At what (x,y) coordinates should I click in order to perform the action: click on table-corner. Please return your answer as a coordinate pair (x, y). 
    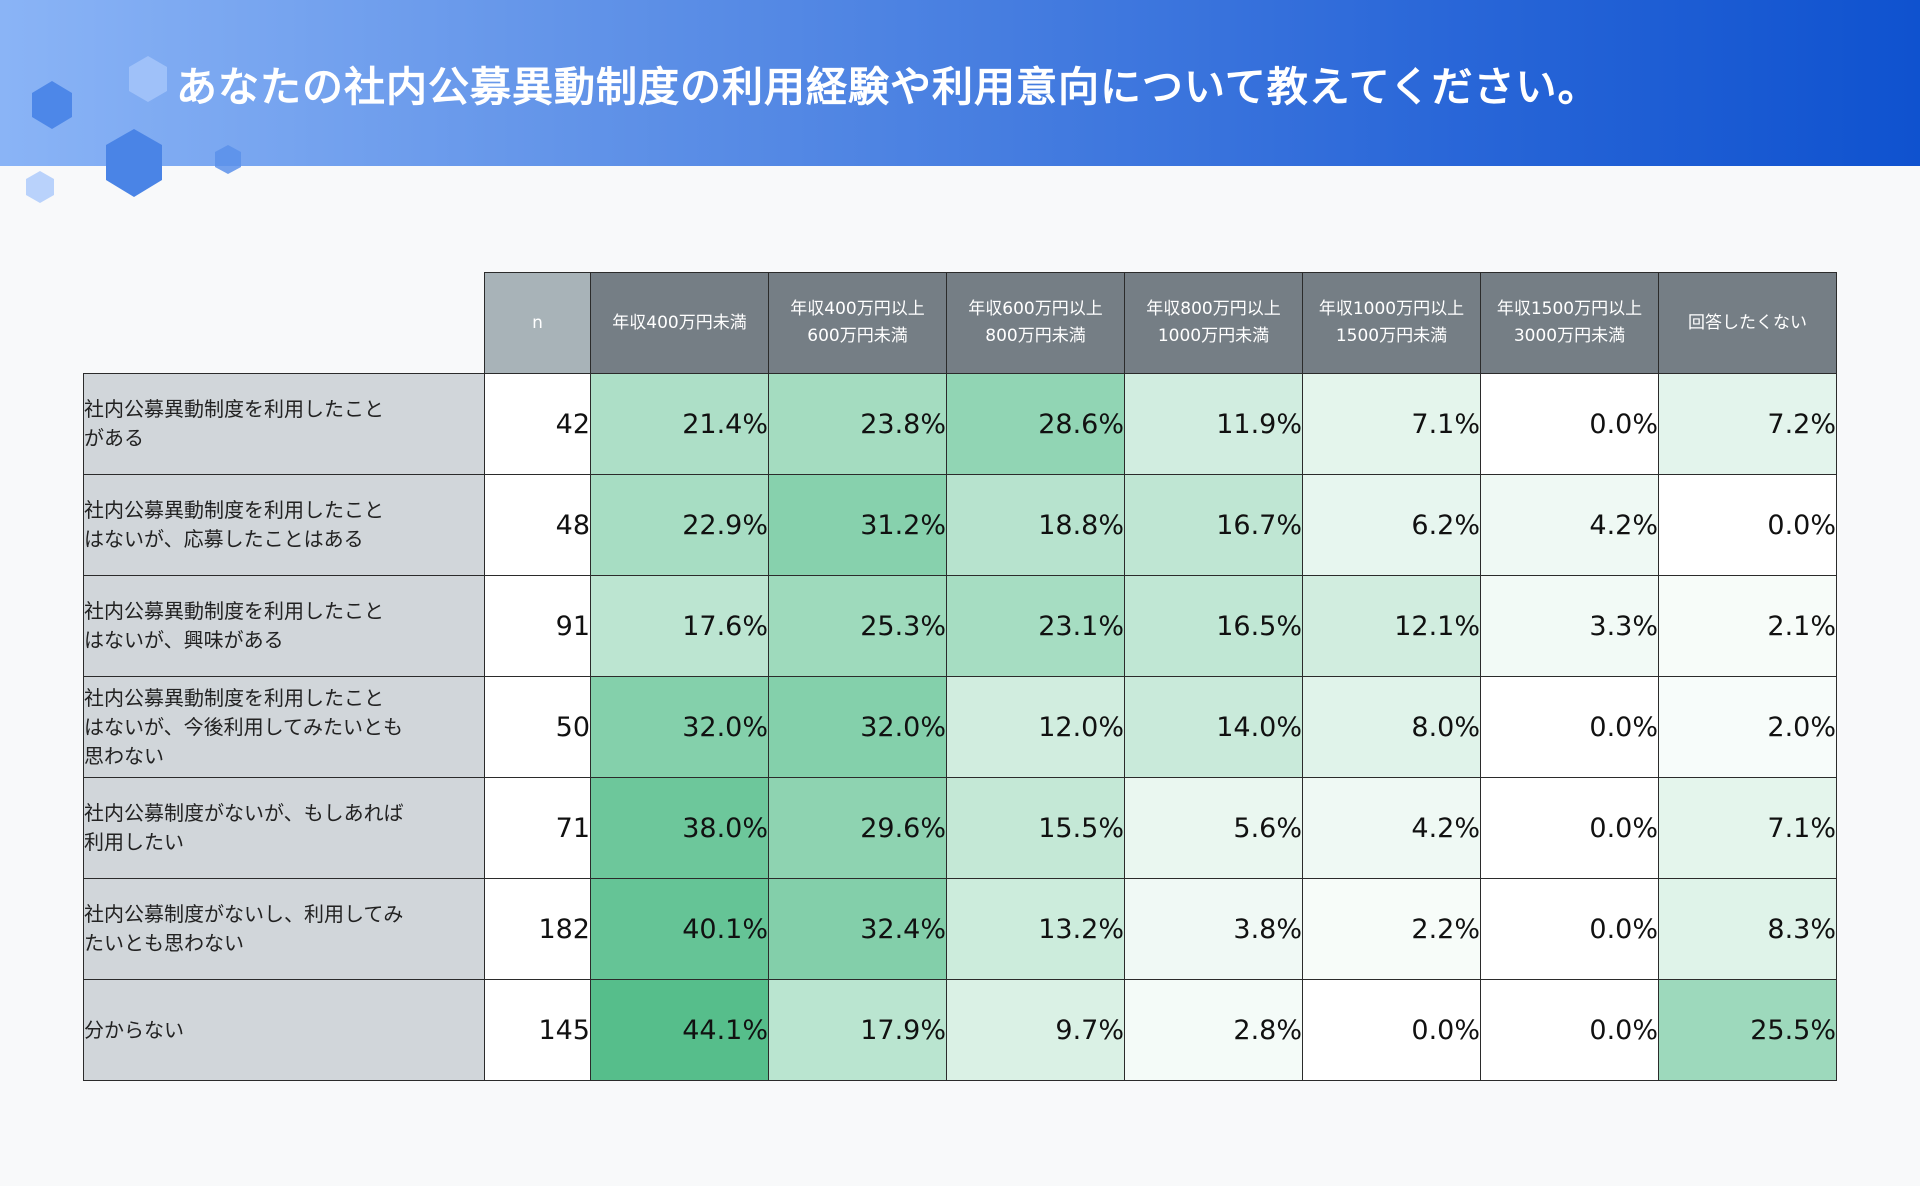
    Looking at the image, I should click on (284, 323).